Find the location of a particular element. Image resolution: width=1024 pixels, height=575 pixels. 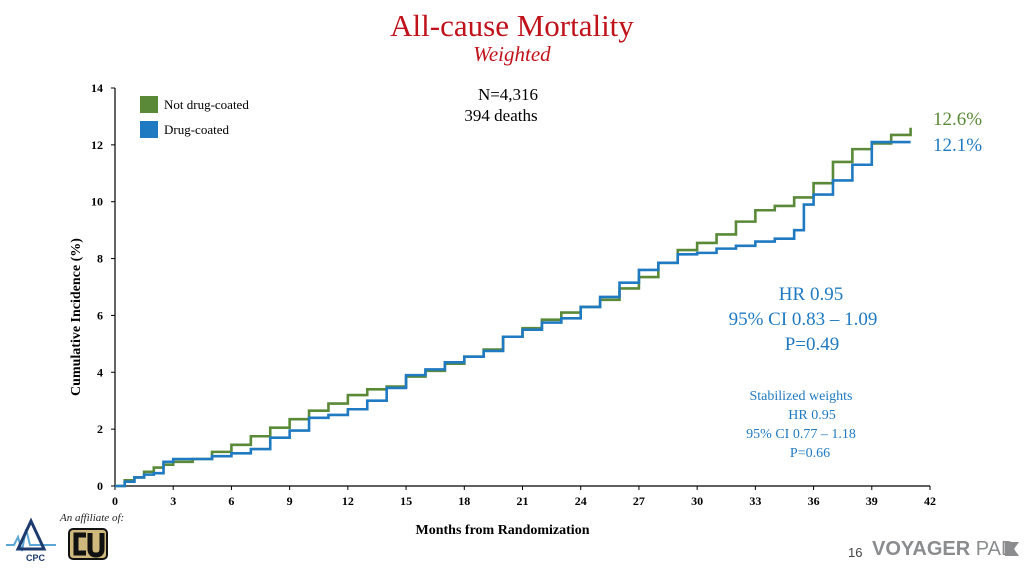

x-tick-label: 0 is located at coordinates (115, 501).